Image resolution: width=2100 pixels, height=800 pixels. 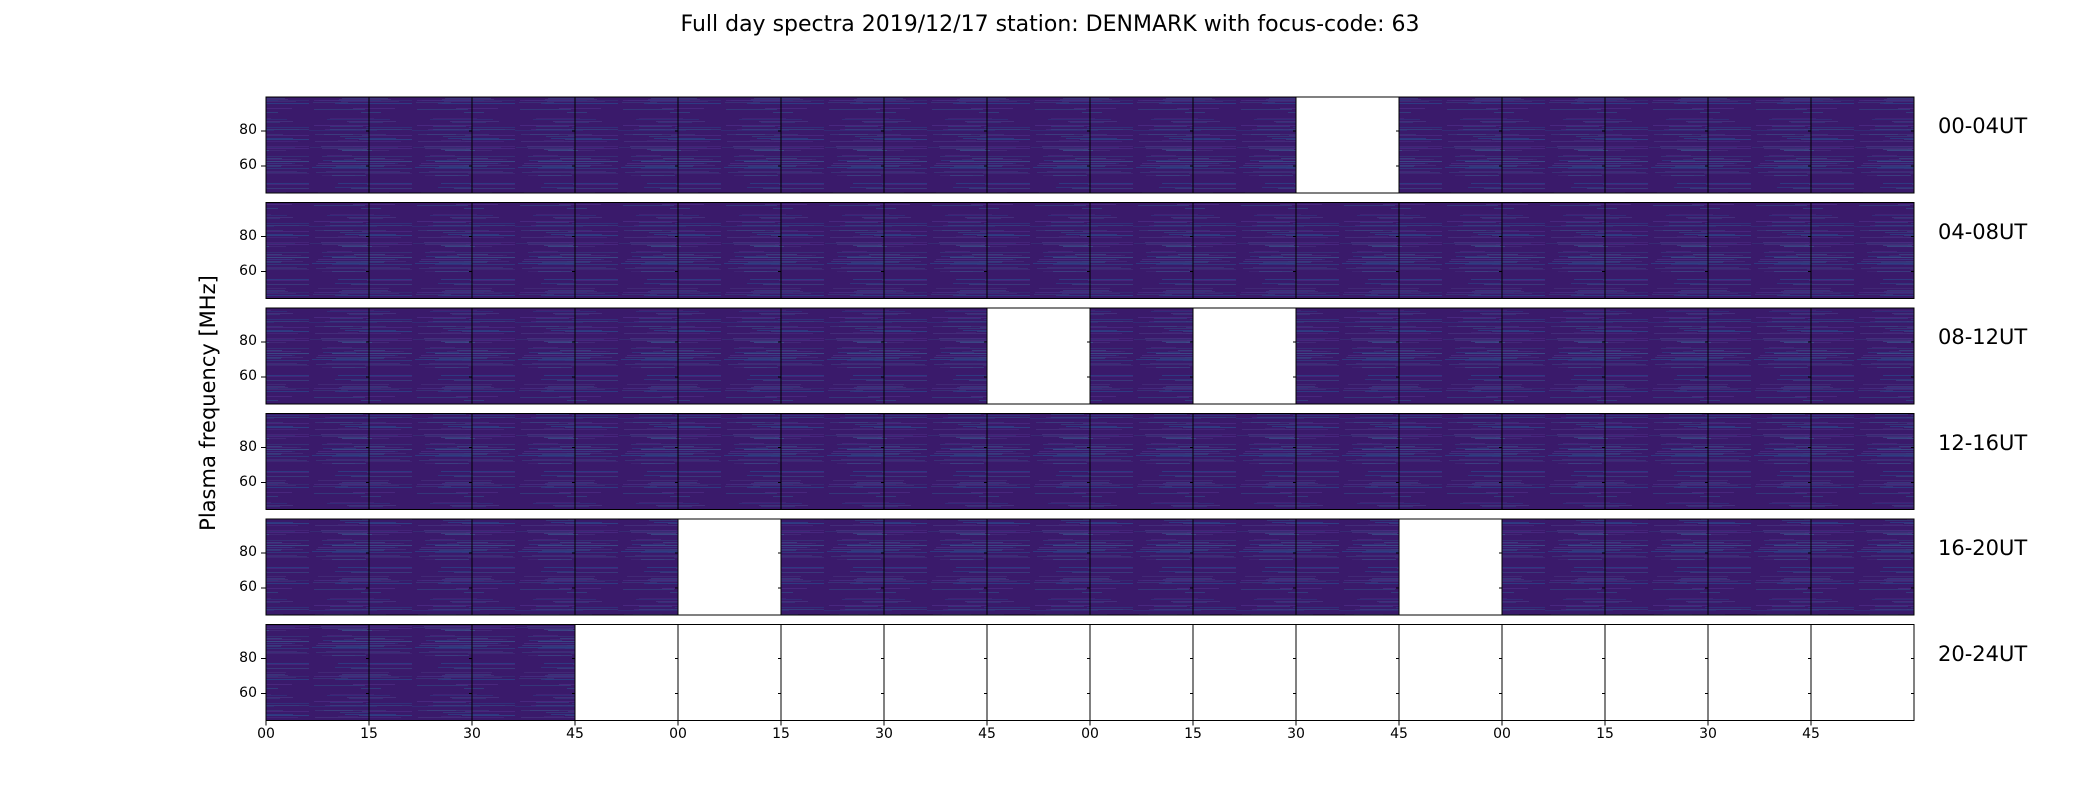 I want to click on missing-panel-r2-c7, so click(x=1038, y=356).